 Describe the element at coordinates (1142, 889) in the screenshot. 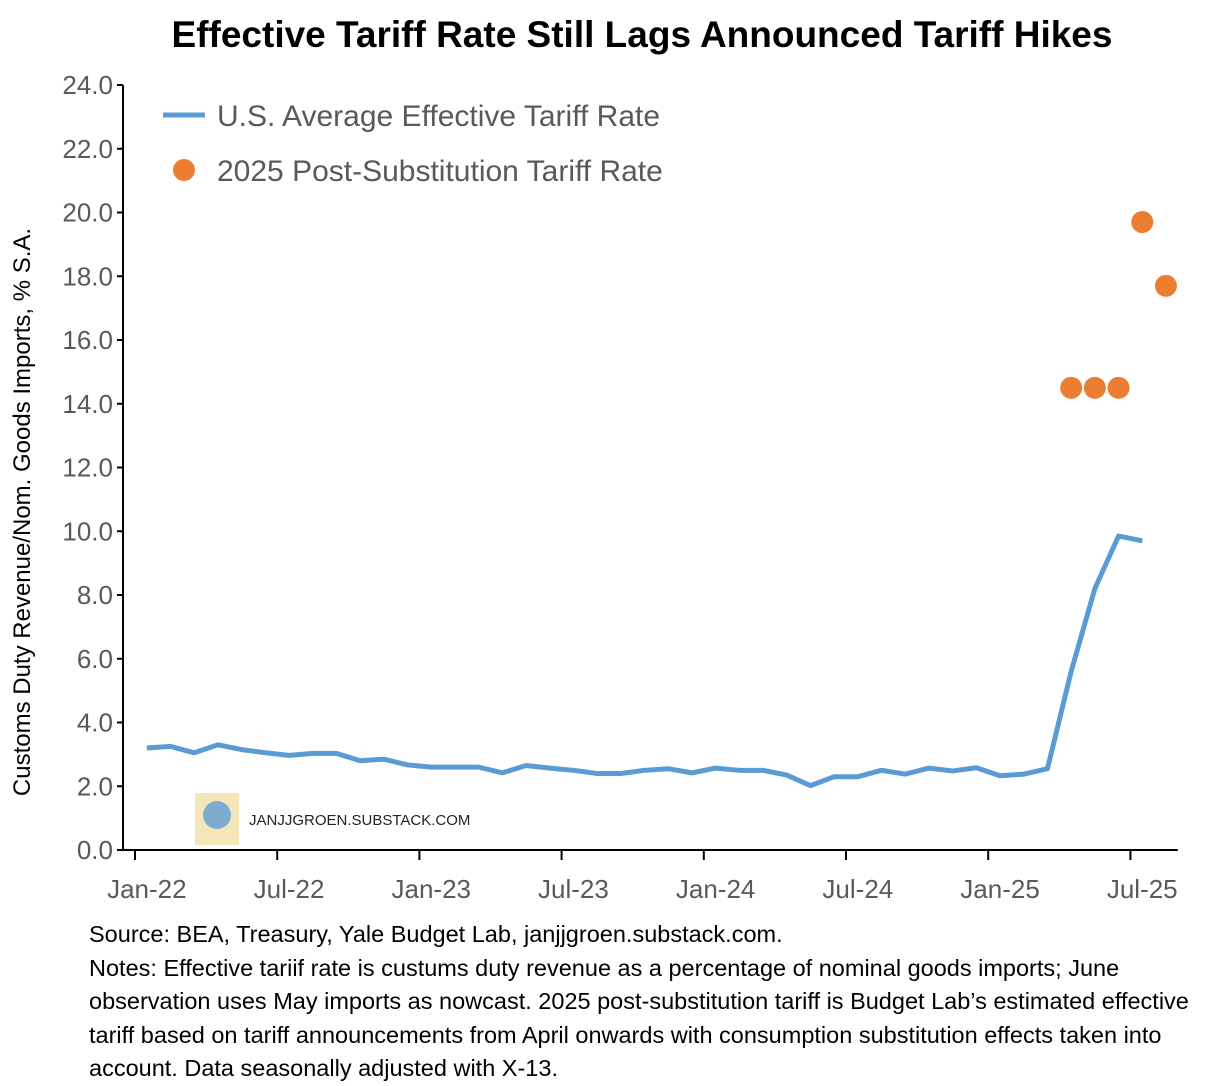

I see `x-tick-label: Jul-25` at that location.